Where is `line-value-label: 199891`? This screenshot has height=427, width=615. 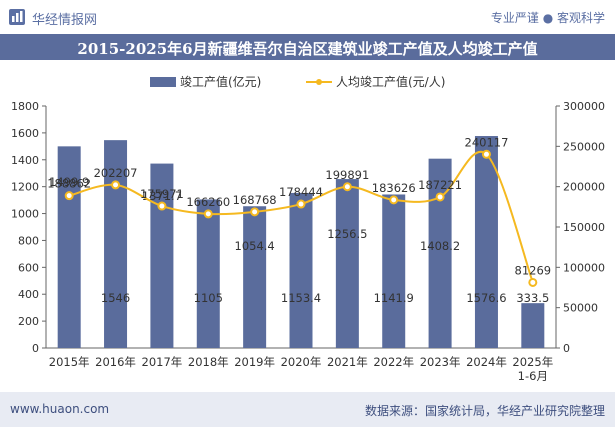
line-value-label: 199891 is located at coordinates (347, 175).